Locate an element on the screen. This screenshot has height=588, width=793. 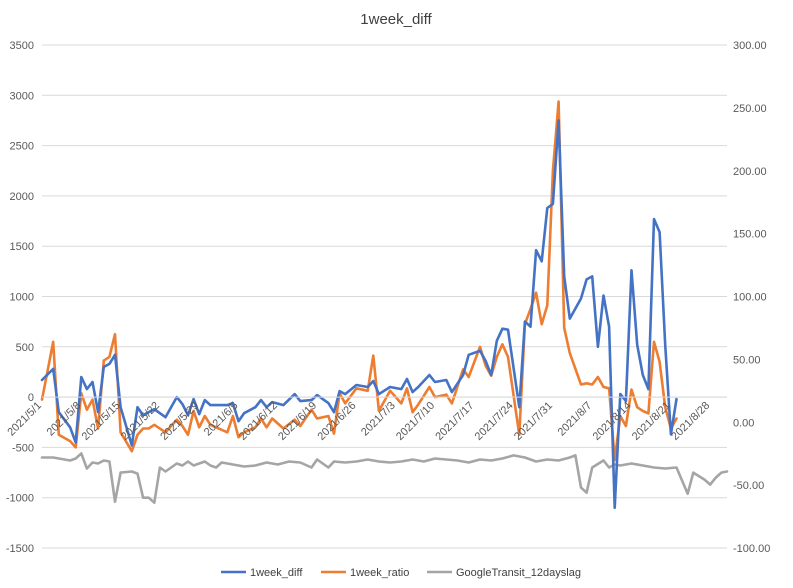
right-y-tick-label: -100.00 is located at coordinates (751, 549).